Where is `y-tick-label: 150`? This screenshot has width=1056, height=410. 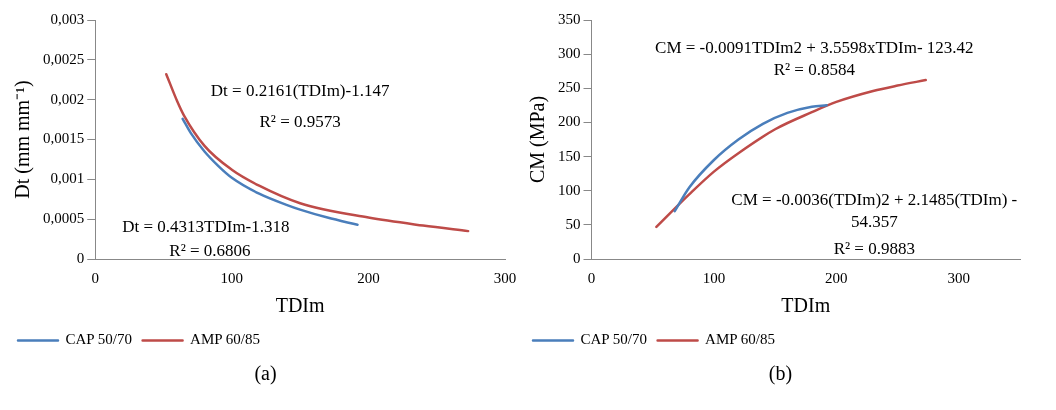
y-tick-label: 150 is located at coordinates (569, 155).